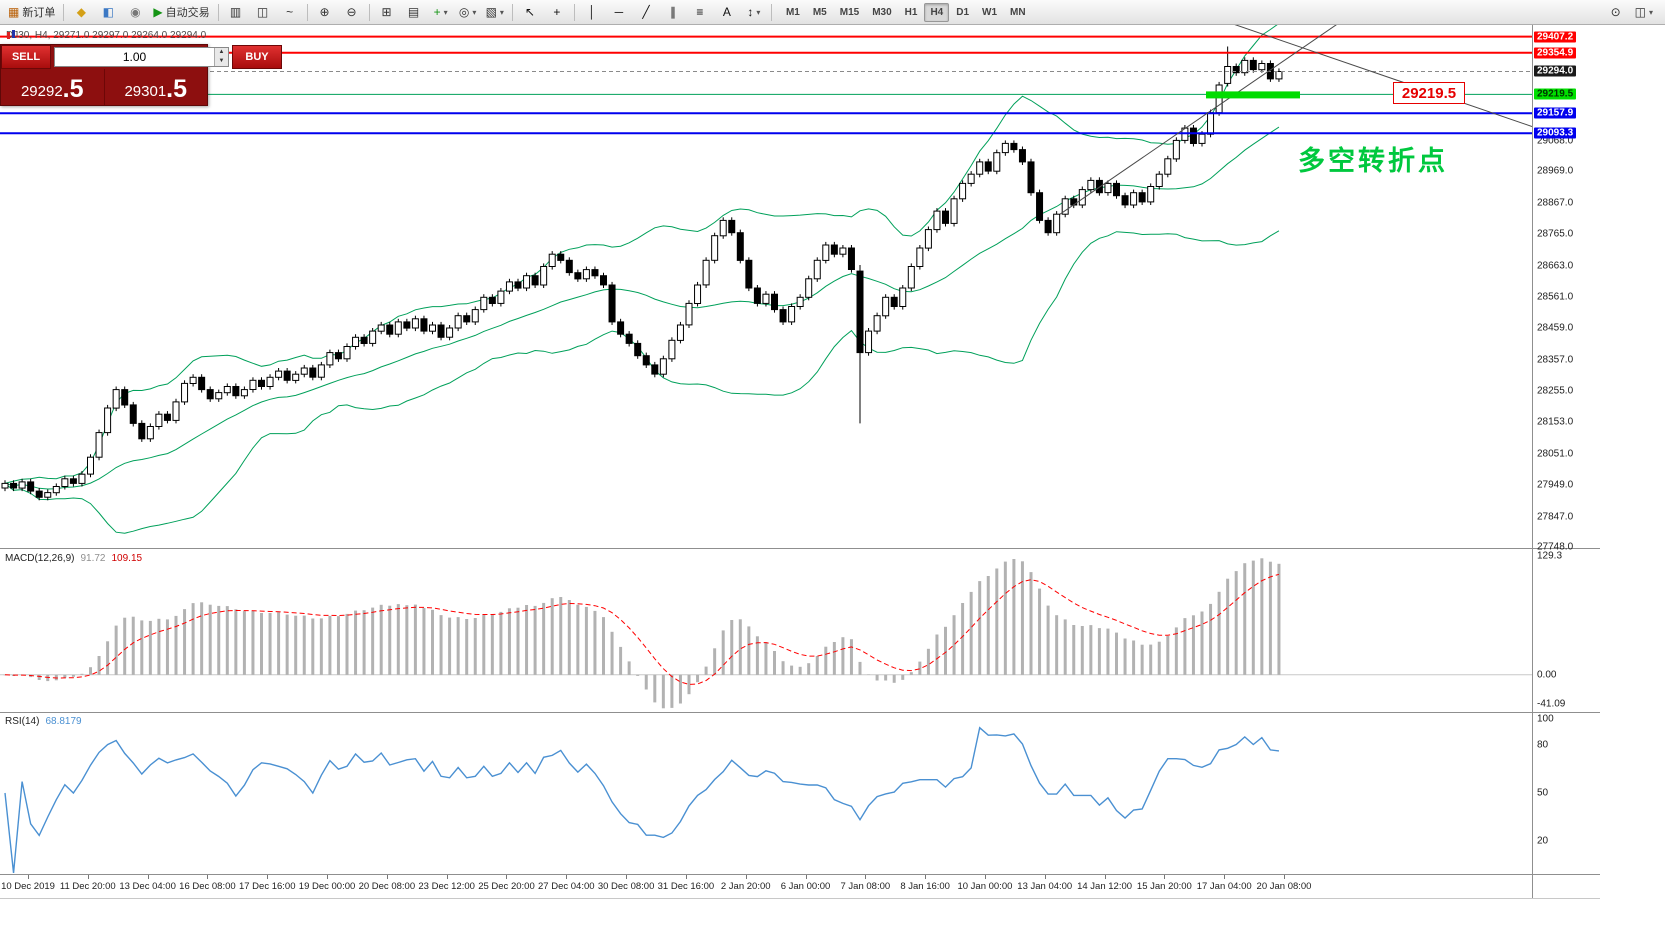 Image resolution: width=1665 pixels, height=947 pixels. Describe the element at coordinates (1018, 12) in the screenshot. I see `timeframe-mn: MN` at that location.